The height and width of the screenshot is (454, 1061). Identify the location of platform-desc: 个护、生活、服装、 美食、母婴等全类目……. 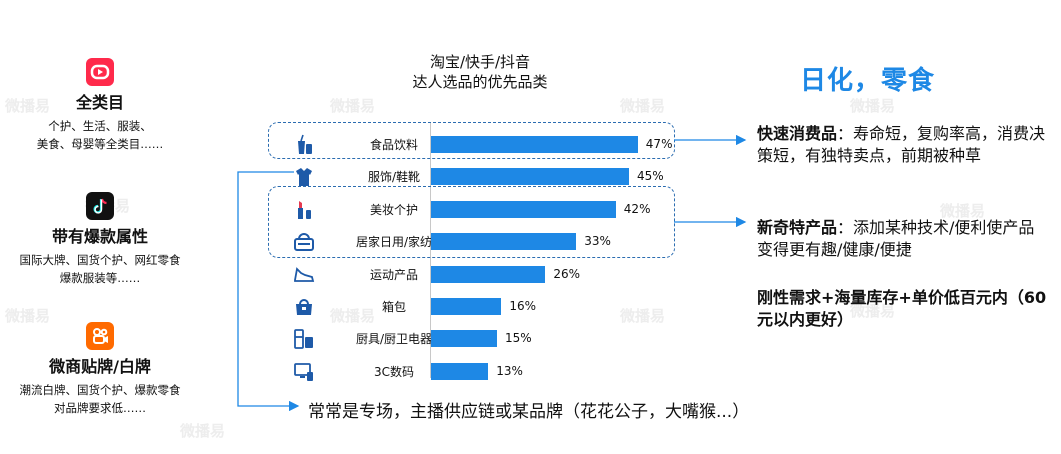
(100, 135).